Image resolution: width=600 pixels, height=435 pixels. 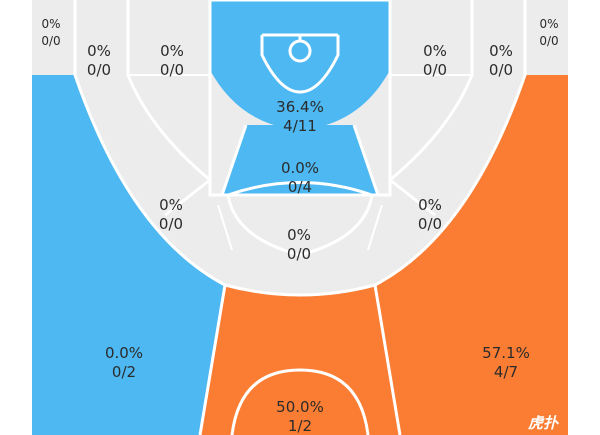 What do you see at coordinates (506, 372) in the screenshot?
I see `svg-text: 4/7` at bounding box center [506, 372].